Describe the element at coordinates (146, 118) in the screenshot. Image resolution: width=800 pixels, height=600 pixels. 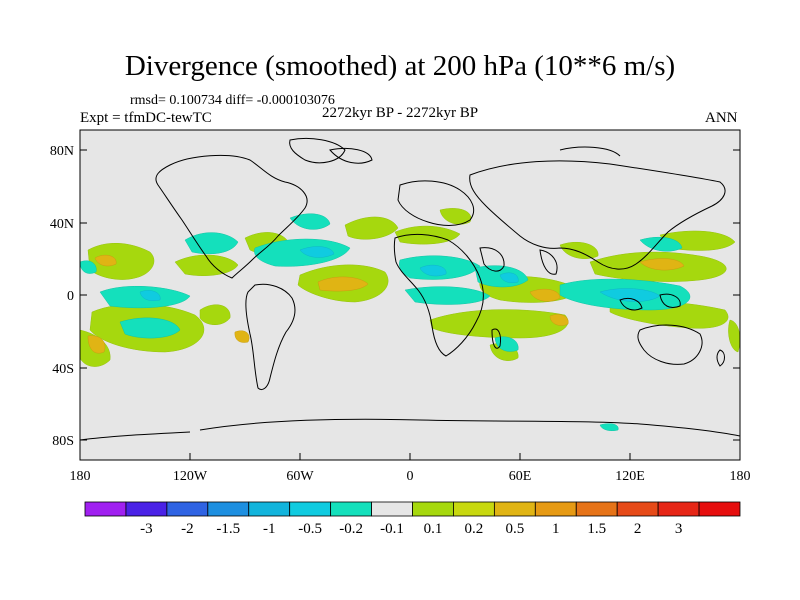
I see `experiment-label: Expt = tfmDC-tewTC` at that location.